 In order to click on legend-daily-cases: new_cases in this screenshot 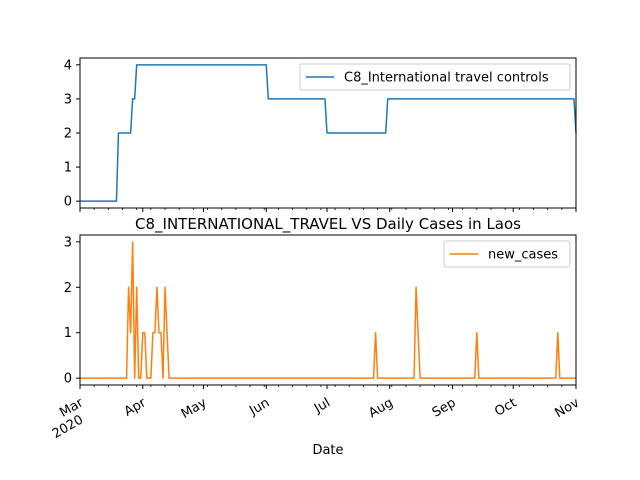, I will do `click(507, 254)`.